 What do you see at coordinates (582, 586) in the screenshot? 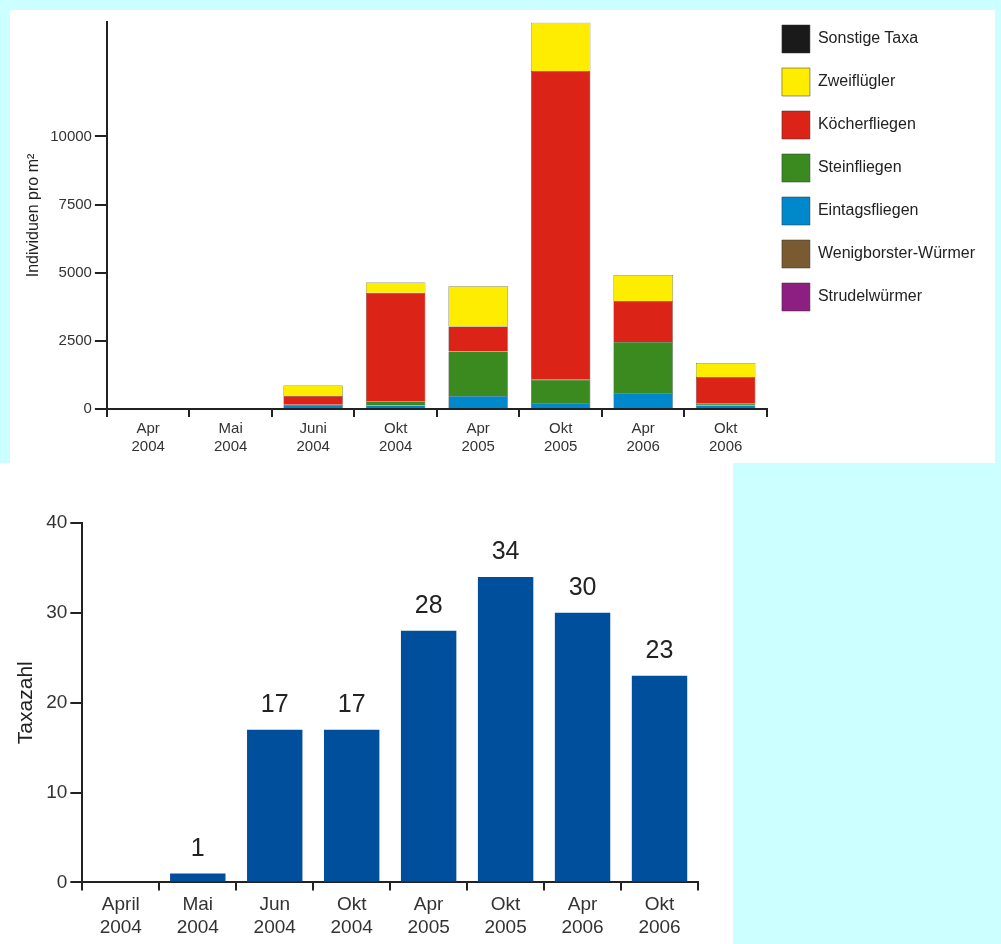
I see `data-label: 30` at bounding box center [582, 586].